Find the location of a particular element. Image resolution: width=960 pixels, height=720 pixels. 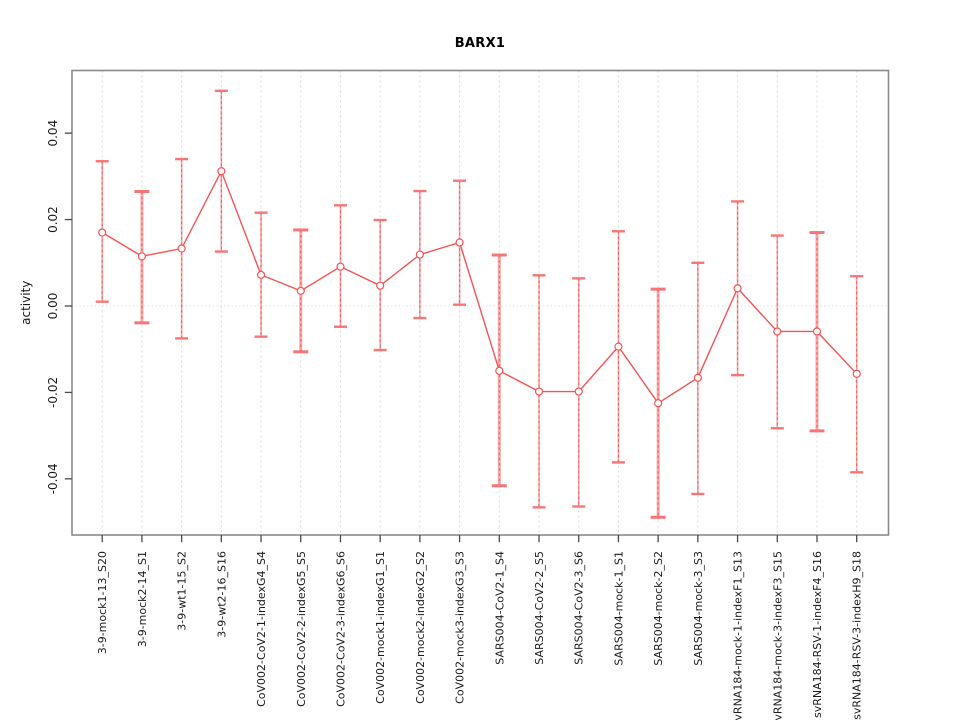

x-tick-label: SARS004-CoV2-1_S4 is located at coordinates (499, 608).